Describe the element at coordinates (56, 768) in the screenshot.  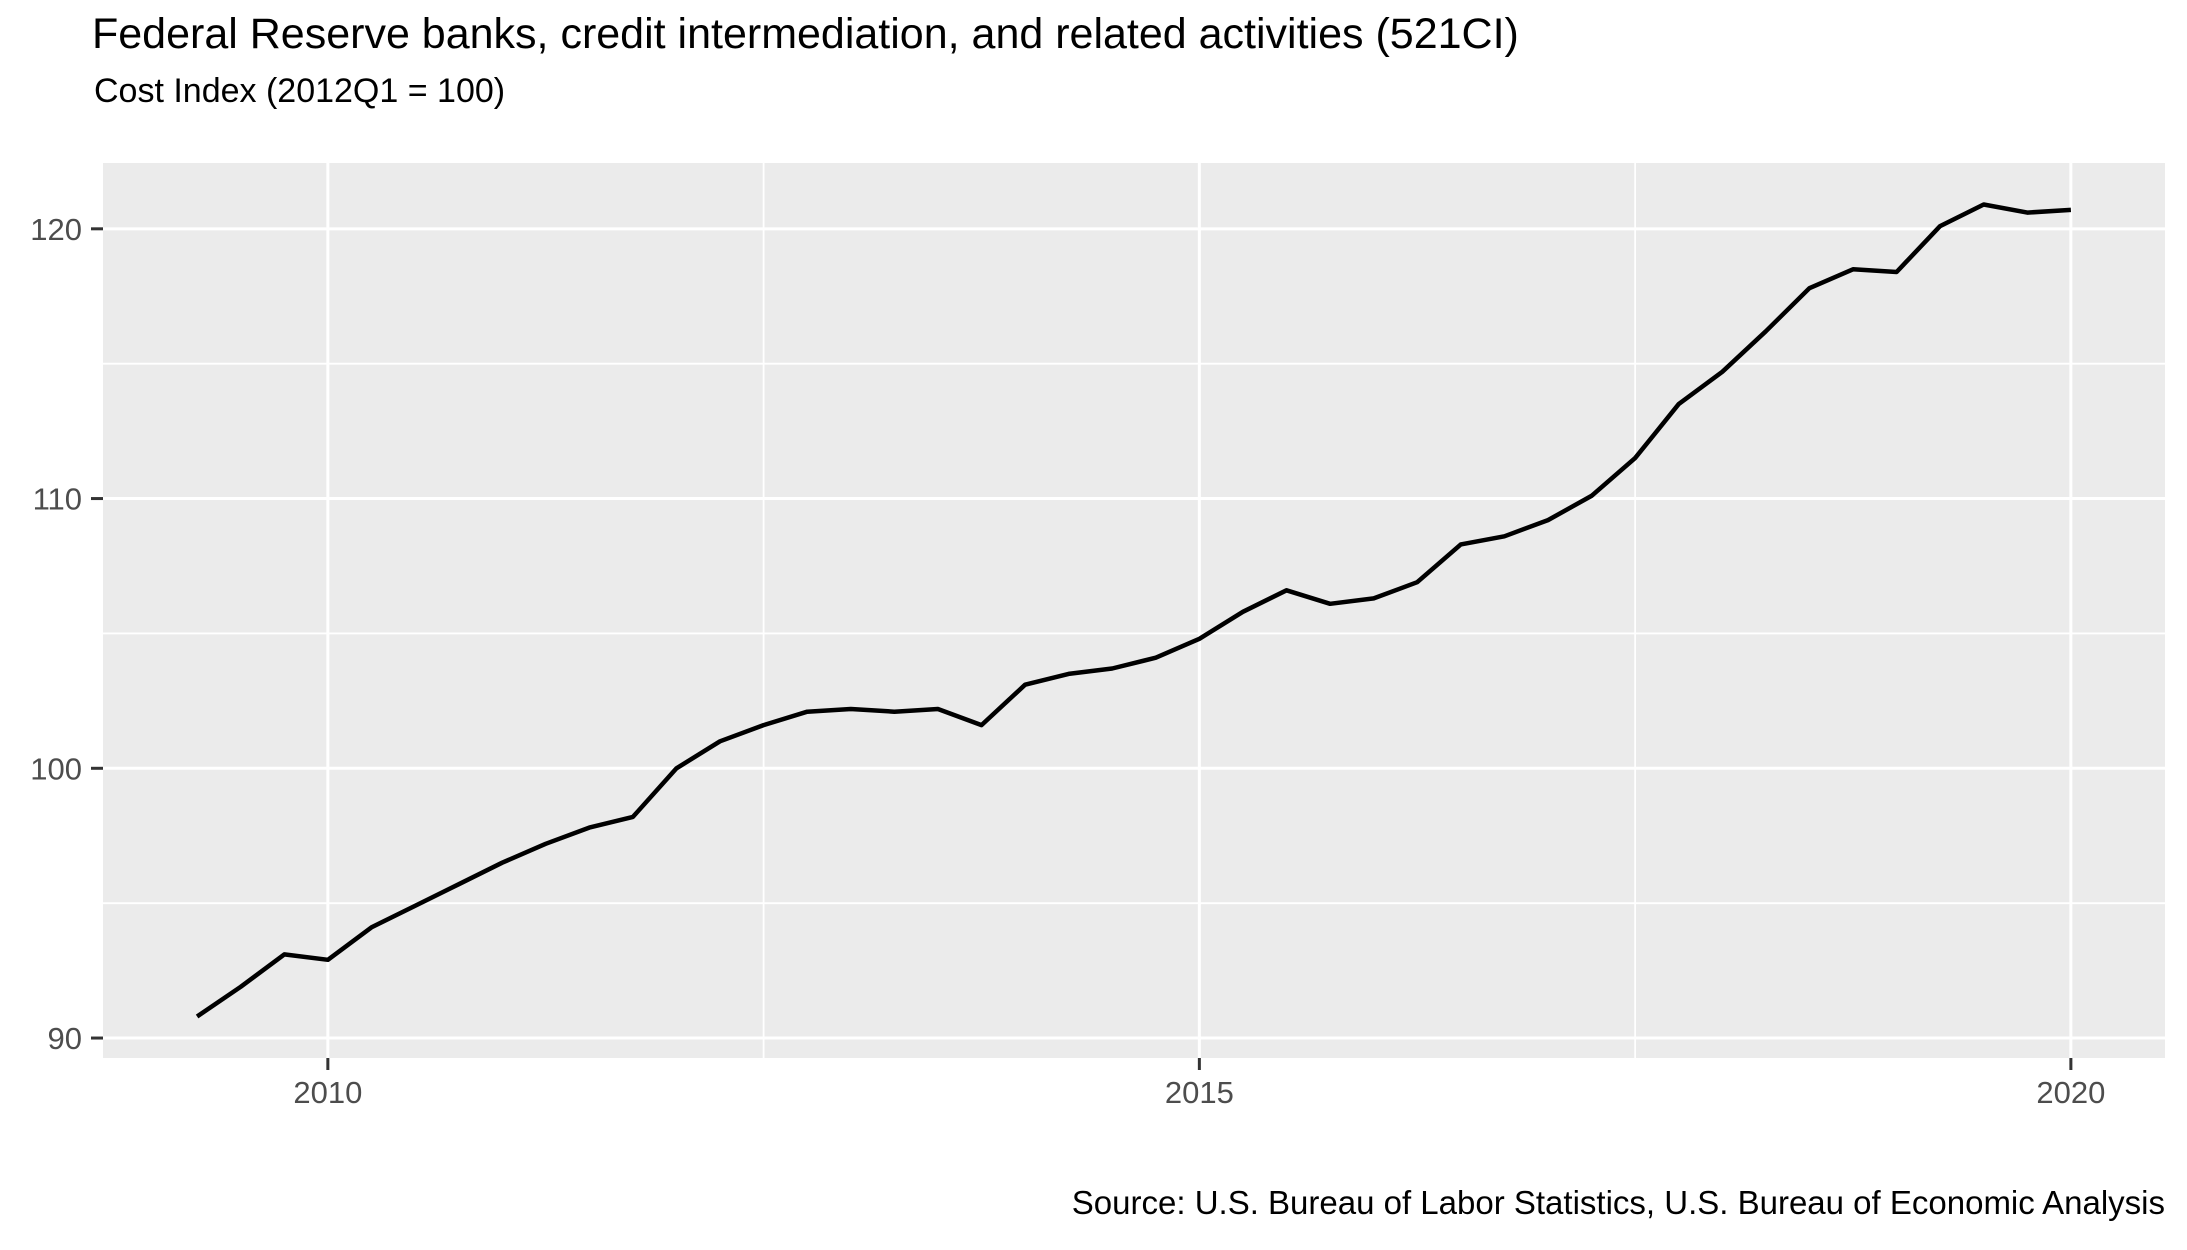
I see `y-tick-label: 100` at that location.